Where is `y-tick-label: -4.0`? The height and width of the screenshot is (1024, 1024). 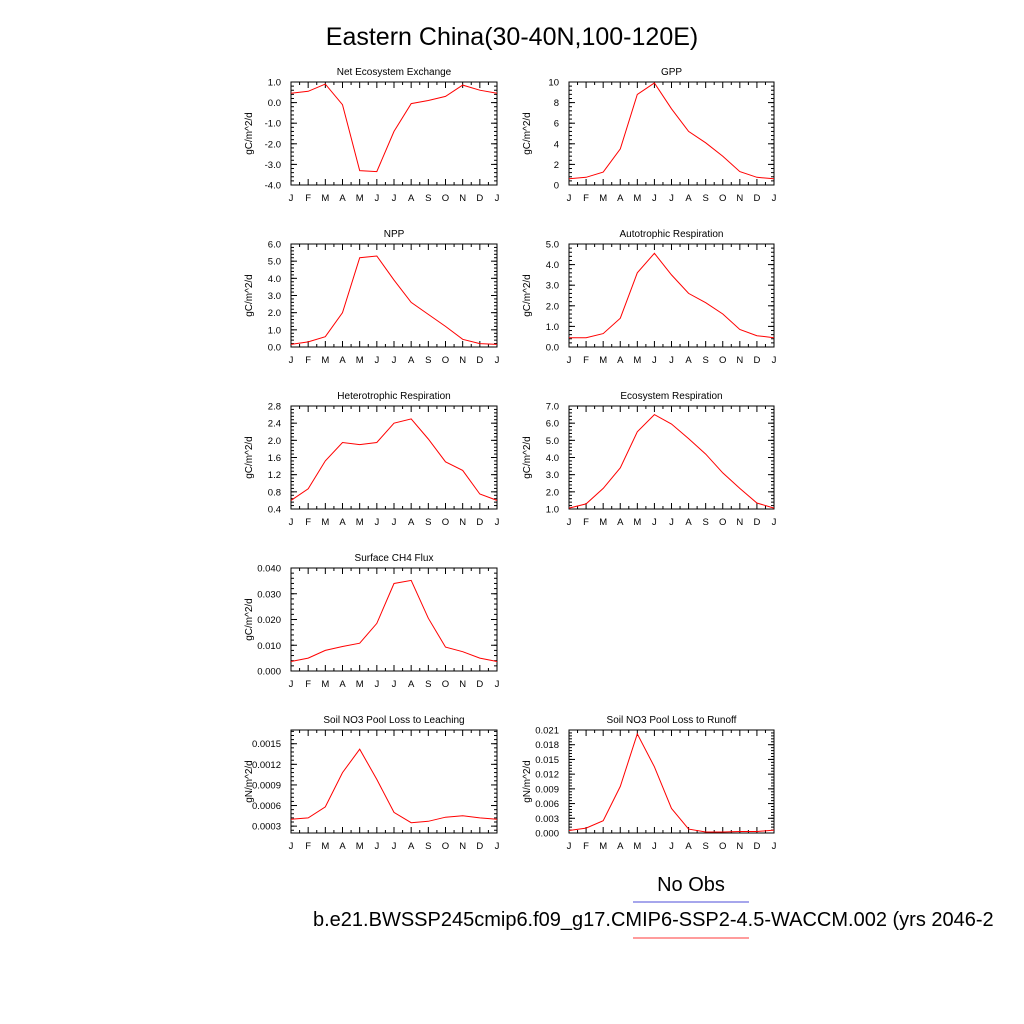
y-tick-label: -4.0 is located at coordinates (273, 186).